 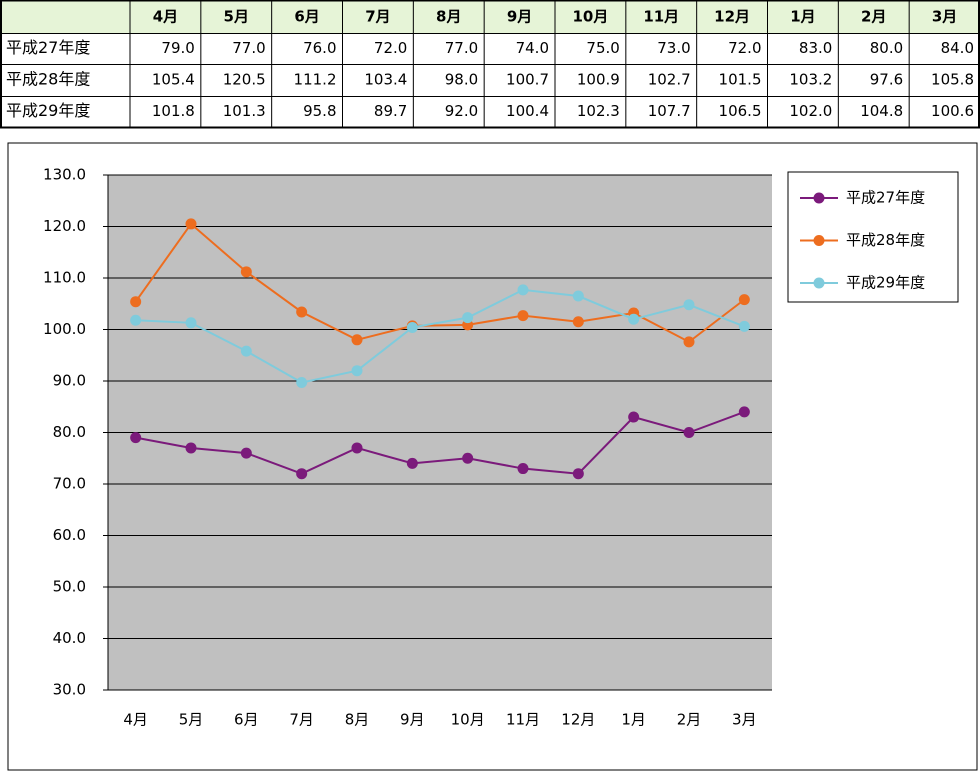 I want to click on table-cell: 98.0, so click(x=461, y=80).